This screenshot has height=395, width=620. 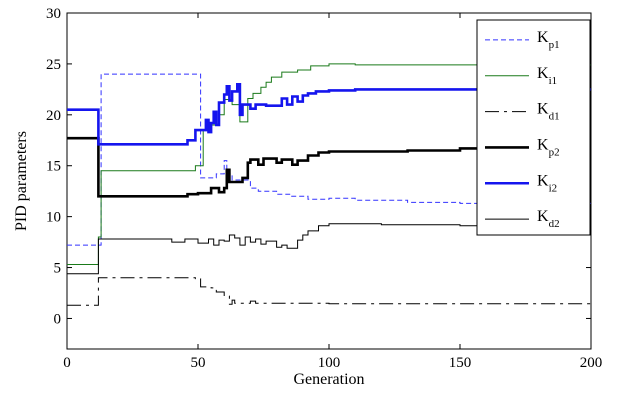 I want to click on legend-label-kp2: Kp2, so click(x=548, y=147).